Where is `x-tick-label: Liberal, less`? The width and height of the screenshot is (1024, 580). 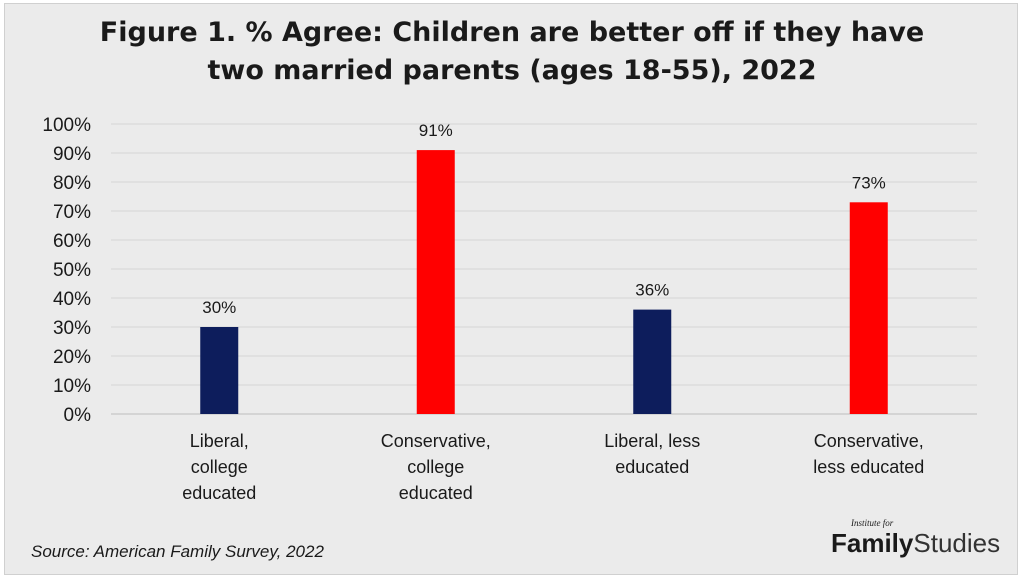
x-tick-label: Liberal, less is located at coordinates (652, 441).